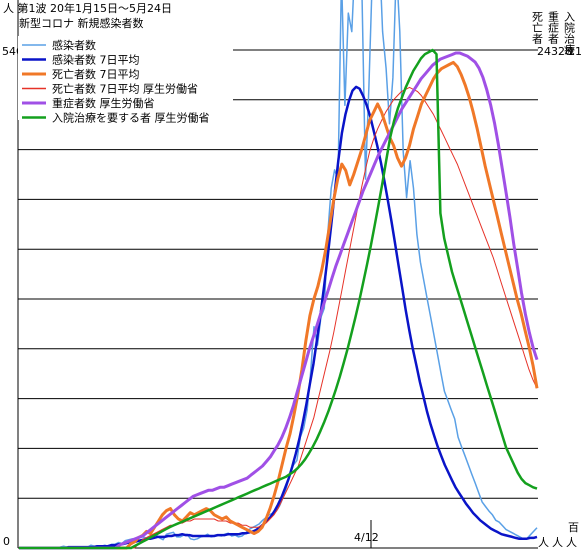 Image resolution: width=581 pixels, height=551 pixels. I want to click on right-axis-max-label-0: 24, so click(544, 51).